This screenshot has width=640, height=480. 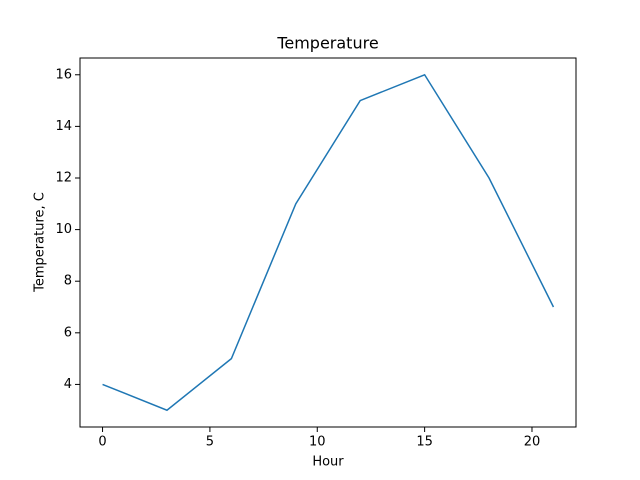 What do you see at coordinates (68, 332) in the screenshot?
I see `y-tick-label: 6` at bounding box center [68, 332].